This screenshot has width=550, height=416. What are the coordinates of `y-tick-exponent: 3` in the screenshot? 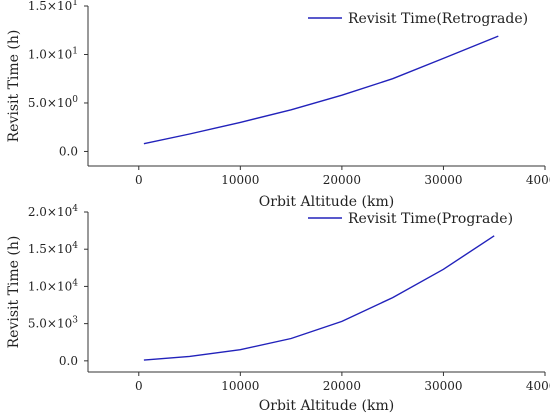 It's located at (75, 321).